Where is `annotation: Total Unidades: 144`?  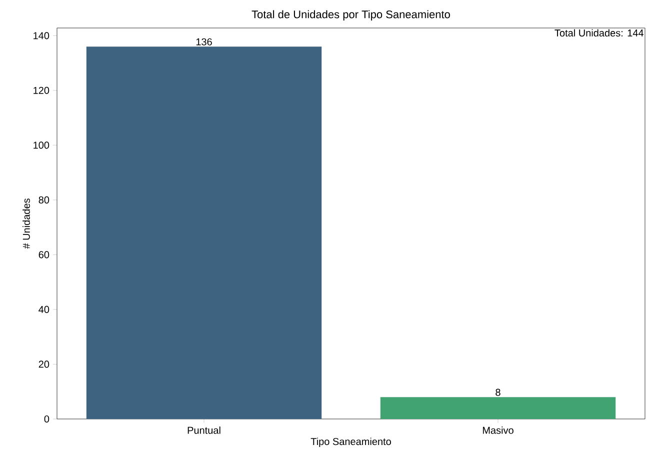 annotation: Total Unidades: 144 is located at coordinates (599, 33).